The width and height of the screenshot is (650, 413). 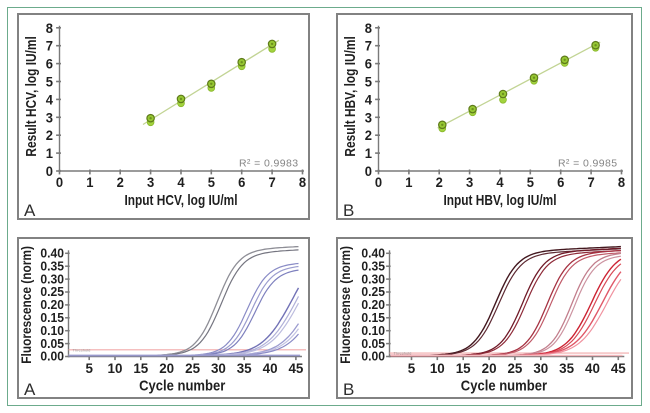 What do you see at coordinates (345, 305) in the screenshot?
I see `svg-text: Fluorescense (norm)` at bounding box center [345, 305].